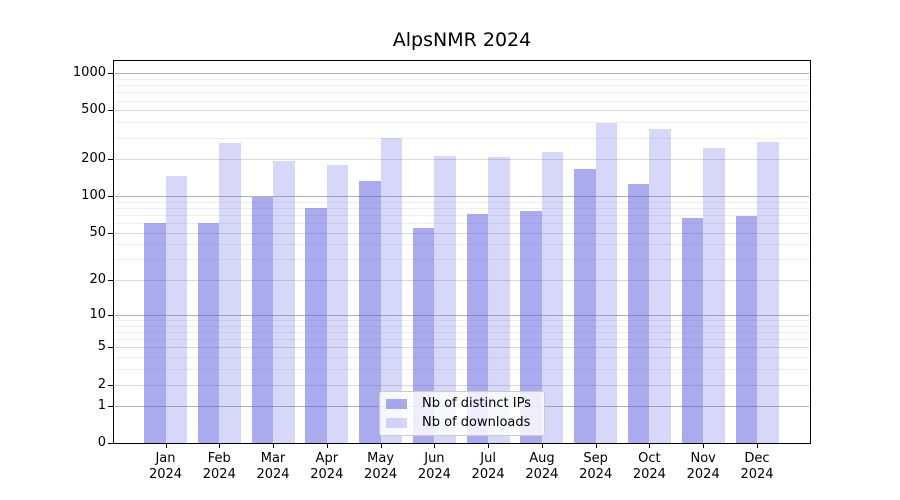  Describe the element at coordinates (703, 466) in the screenshot. I see `x-tick-label: Nov 2024` at that location.